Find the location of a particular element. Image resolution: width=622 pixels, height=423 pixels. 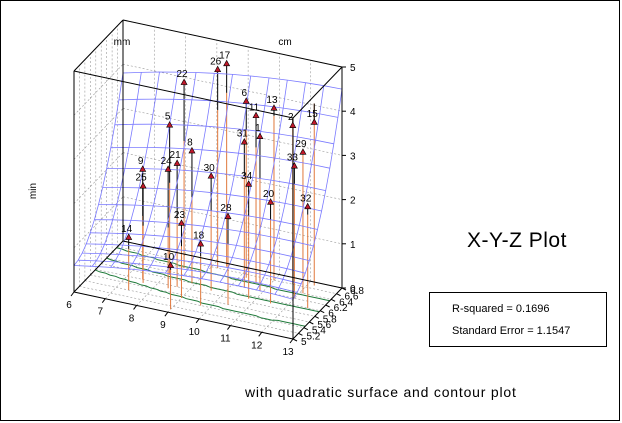

z-tick-label: 3 is located at coordinates (353, 156).